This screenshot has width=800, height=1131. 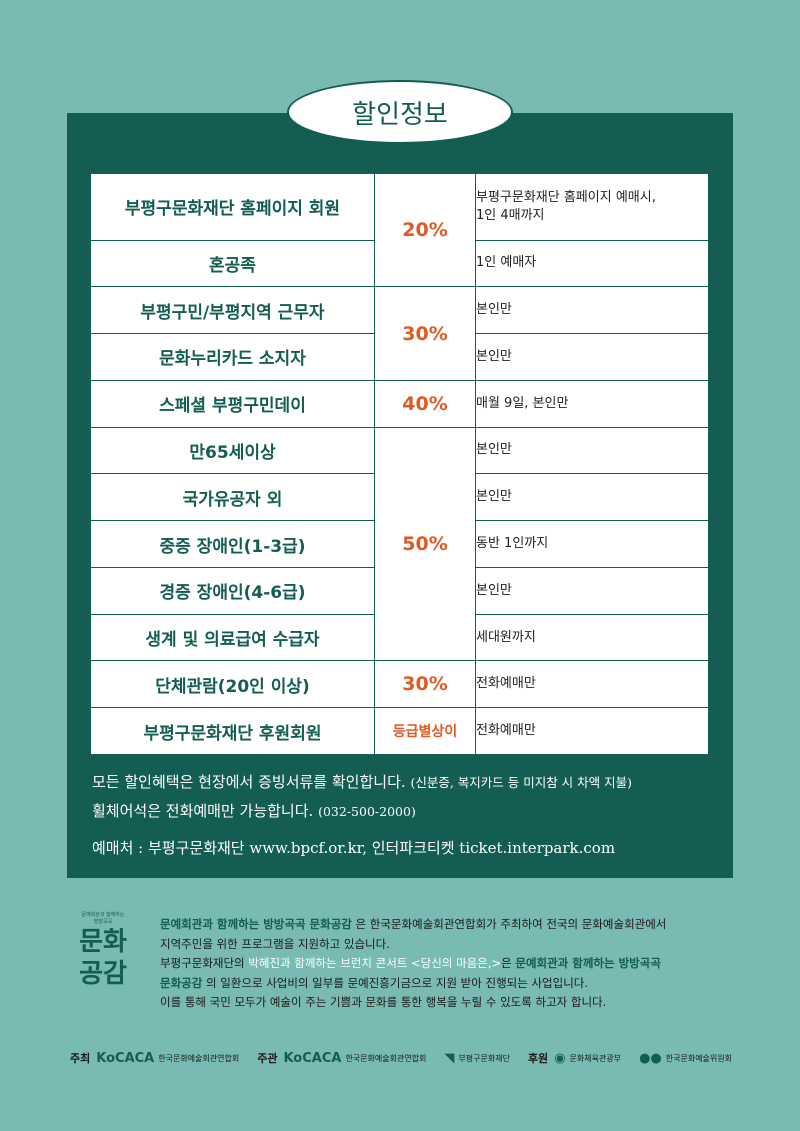 I want to click on organizer-org: KoCACA 한국문화예술회관연합회, so click(x=355, y=1058).